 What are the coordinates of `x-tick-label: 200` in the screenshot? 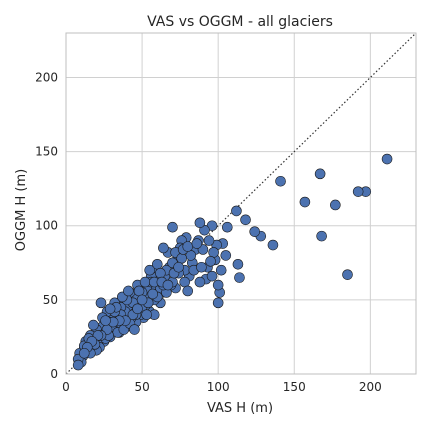 It's located at (370, 387).